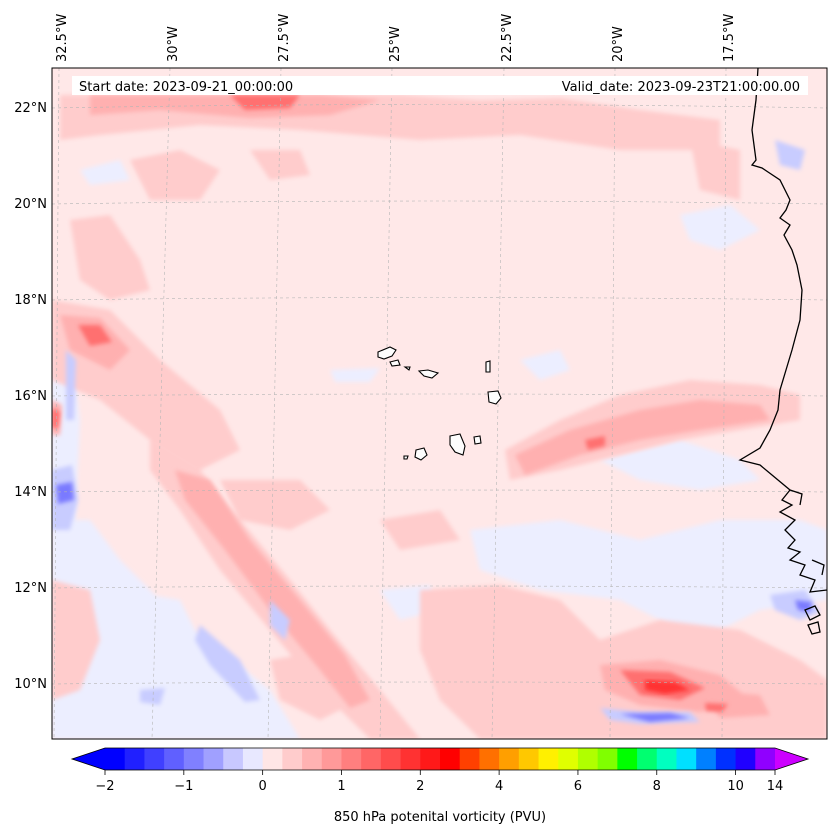  Describe the element at coordinates (618, 44) in the screenshot. I see `lon-label: 20°W` at that location.